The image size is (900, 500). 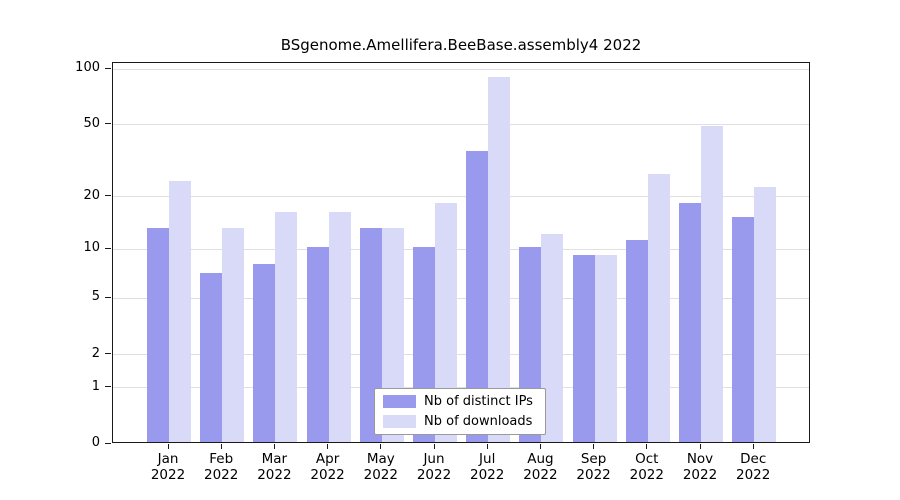 I want to click on bar-nb-of-distinct-ips-jan, so click(x=158, y=334).